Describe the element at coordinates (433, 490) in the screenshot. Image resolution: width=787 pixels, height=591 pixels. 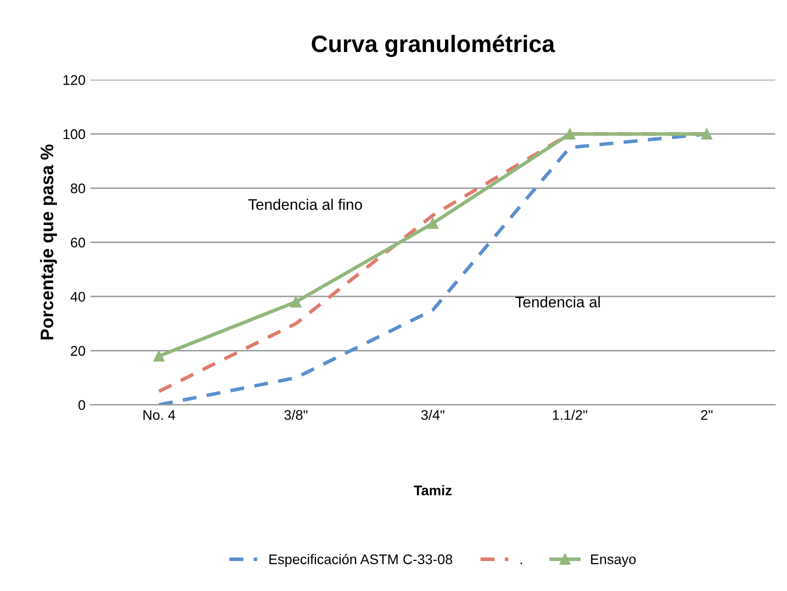
I see `x-axis-title: Tamiz` at that location.